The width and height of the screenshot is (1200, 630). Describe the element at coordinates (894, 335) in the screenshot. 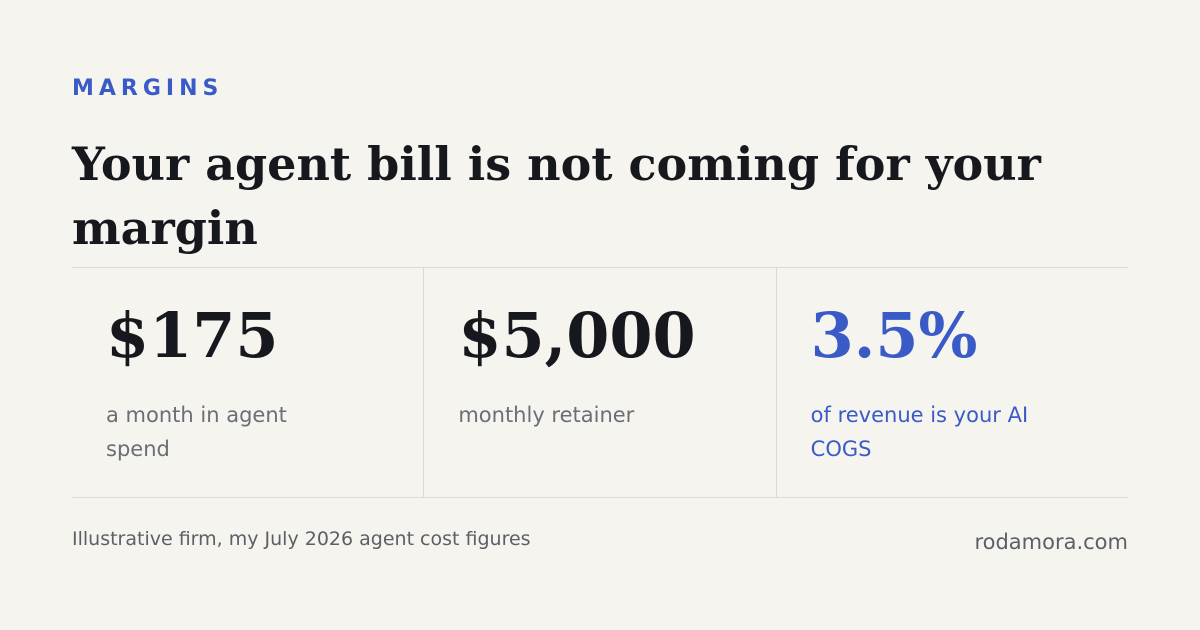

I see `stat-value: 3.5%` at that location.